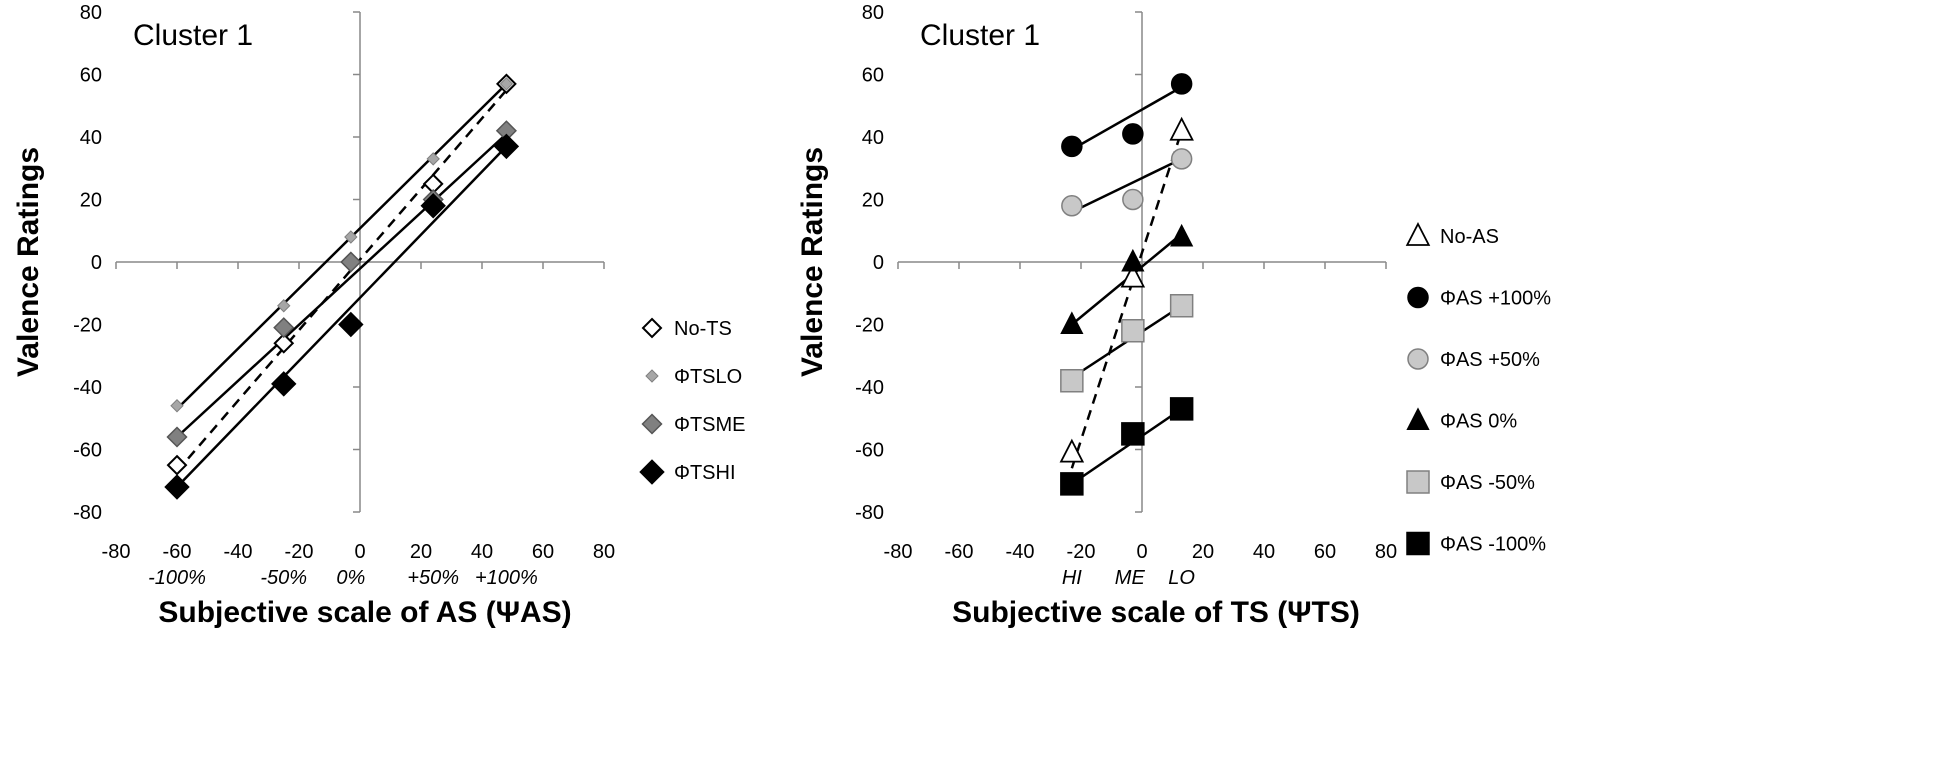 This screenshot has height=779, width=1950. I want to click on legend-marker-tshi, so click(652, 472).